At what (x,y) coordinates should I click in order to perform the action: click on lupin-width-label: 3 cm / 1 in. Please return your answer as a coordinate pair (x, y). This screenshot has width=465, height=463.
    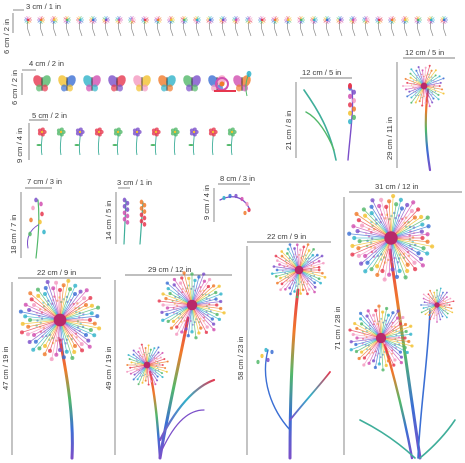
    Looking at the image, I should click on (134, 182).